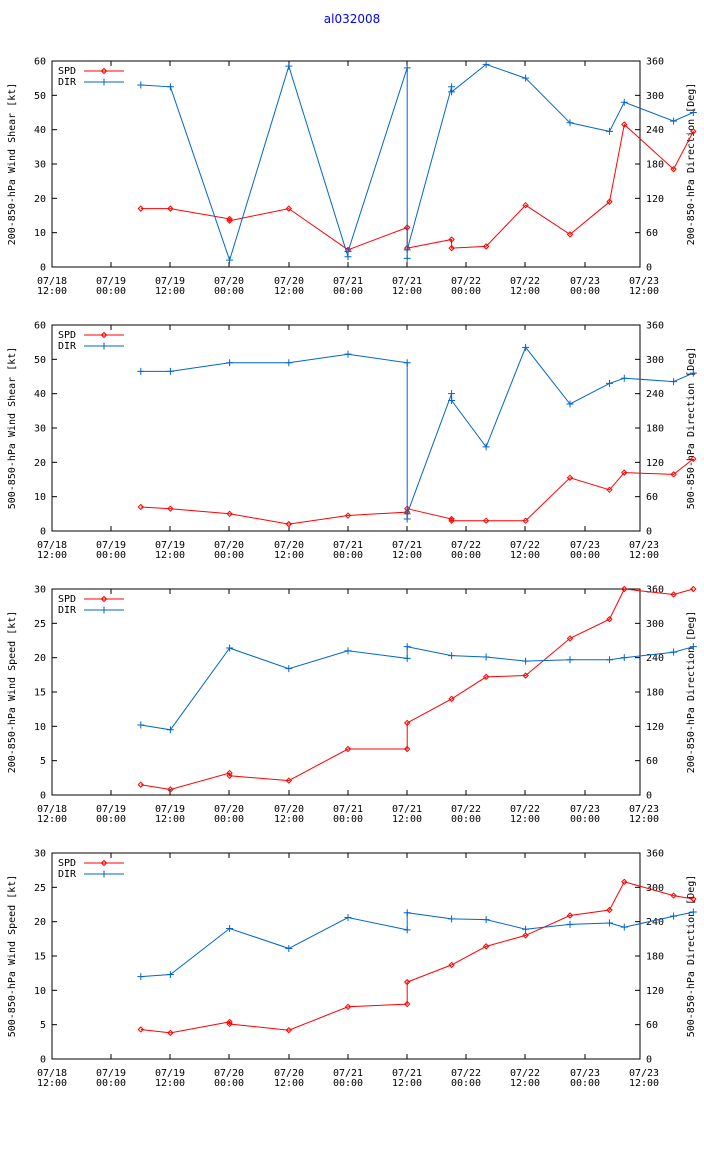 The width and height of the screenshot is (704, 1156). I want to click on y-left-axis-label: 200-850-hPa Wind Shear [kt], so click(12, 164).